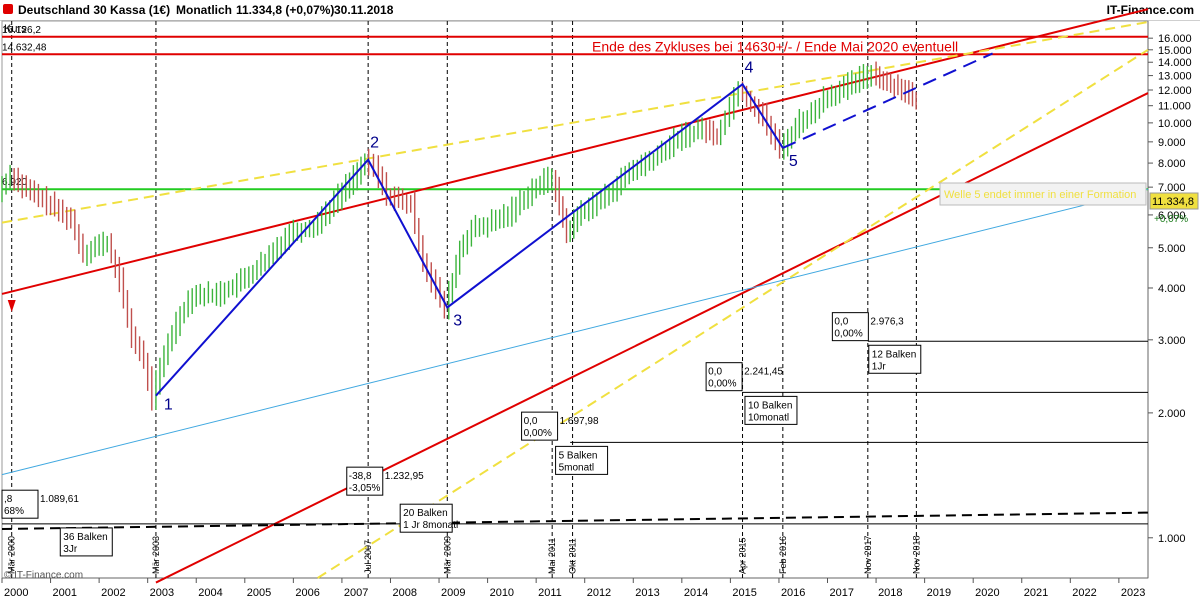 This screenshot has width=1200, height=600. I want to click on y-tick-label: 12.000, so click(1175, 91).